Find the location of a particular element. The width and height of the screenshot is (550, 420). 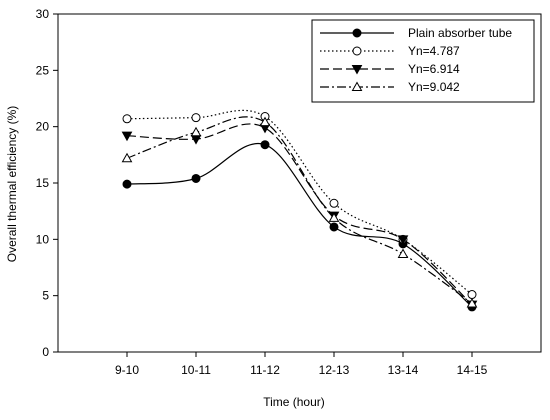

legend-entry: Yn=4.787 is located at coordinates (390, 51).